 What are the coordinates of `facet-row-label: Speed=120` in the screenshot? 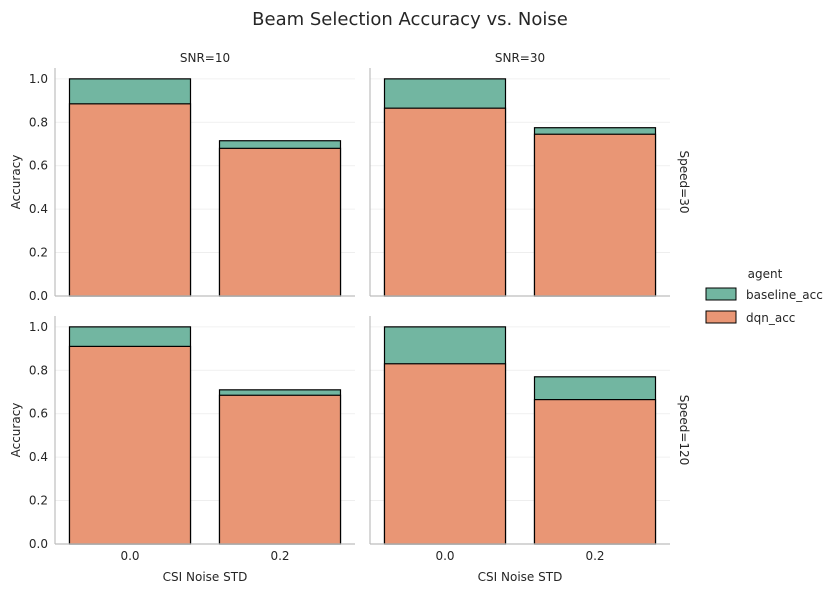 It's located at (684, 430).